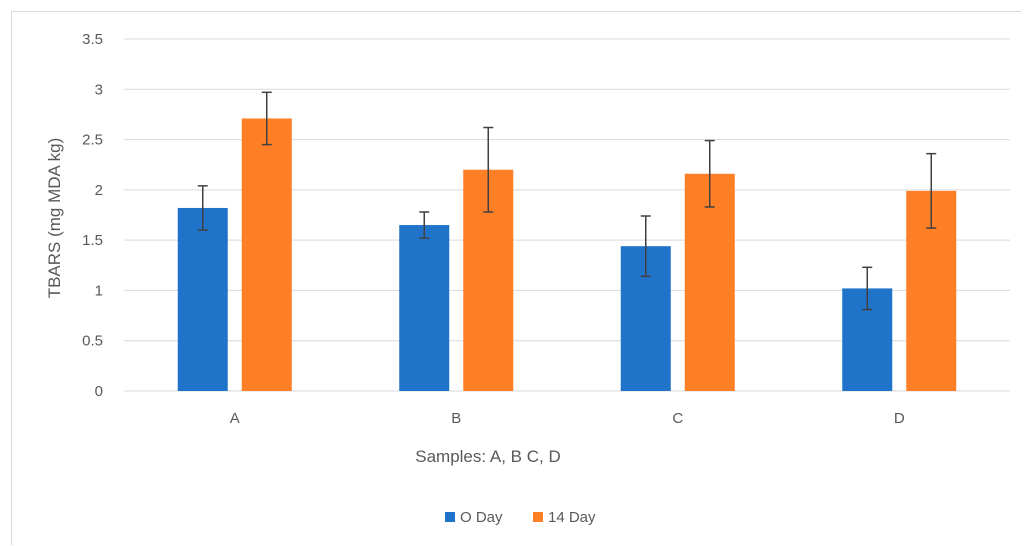 This screenshot has height=546, width=1024. Describe the element at coordinates (99, 290) in the screenshot. I see `y-tick-label: 1` at that location.